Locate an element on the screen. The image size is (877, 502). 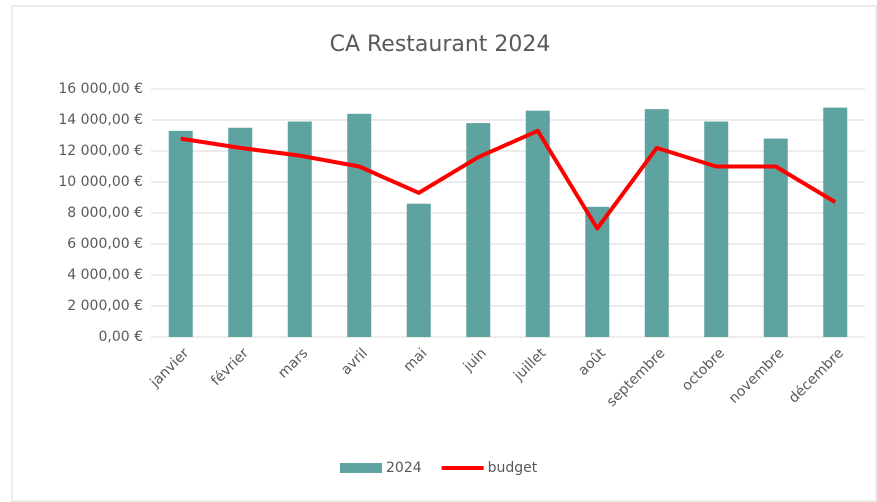
y-tick-label: 8 000,00 € is located at coordinates (105, 213).